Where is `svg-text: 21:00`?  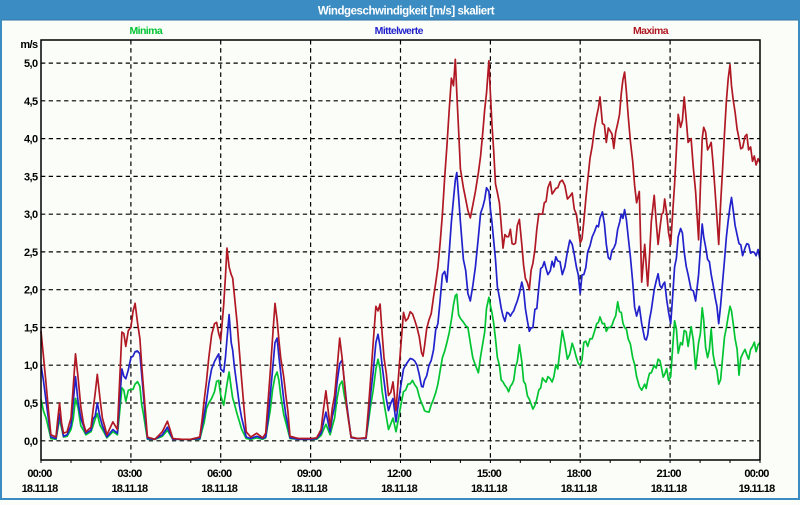 svg-text: 21:00 is located at coordinates (669, 474).